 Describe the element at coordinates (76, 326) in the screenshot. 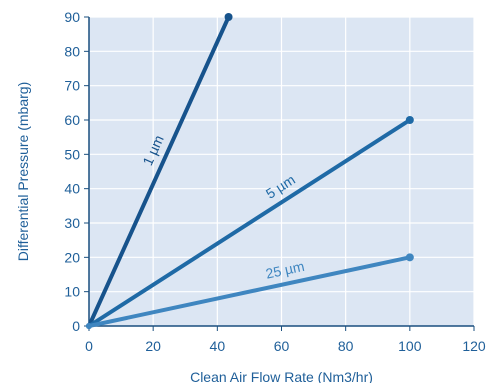

I see `y-tick-label: 0` at that location.